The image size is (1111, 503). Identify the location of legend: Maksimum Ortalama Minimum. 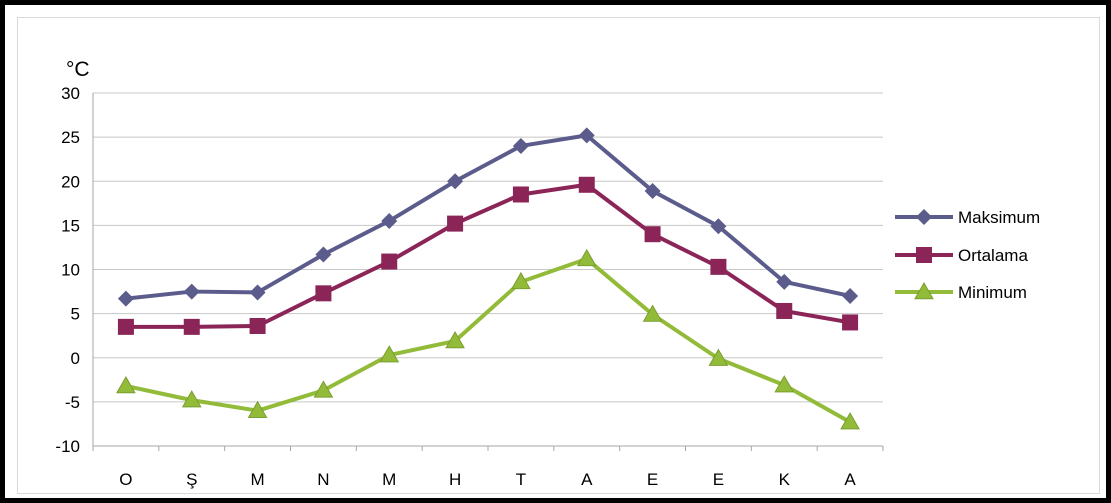
(967, 255).